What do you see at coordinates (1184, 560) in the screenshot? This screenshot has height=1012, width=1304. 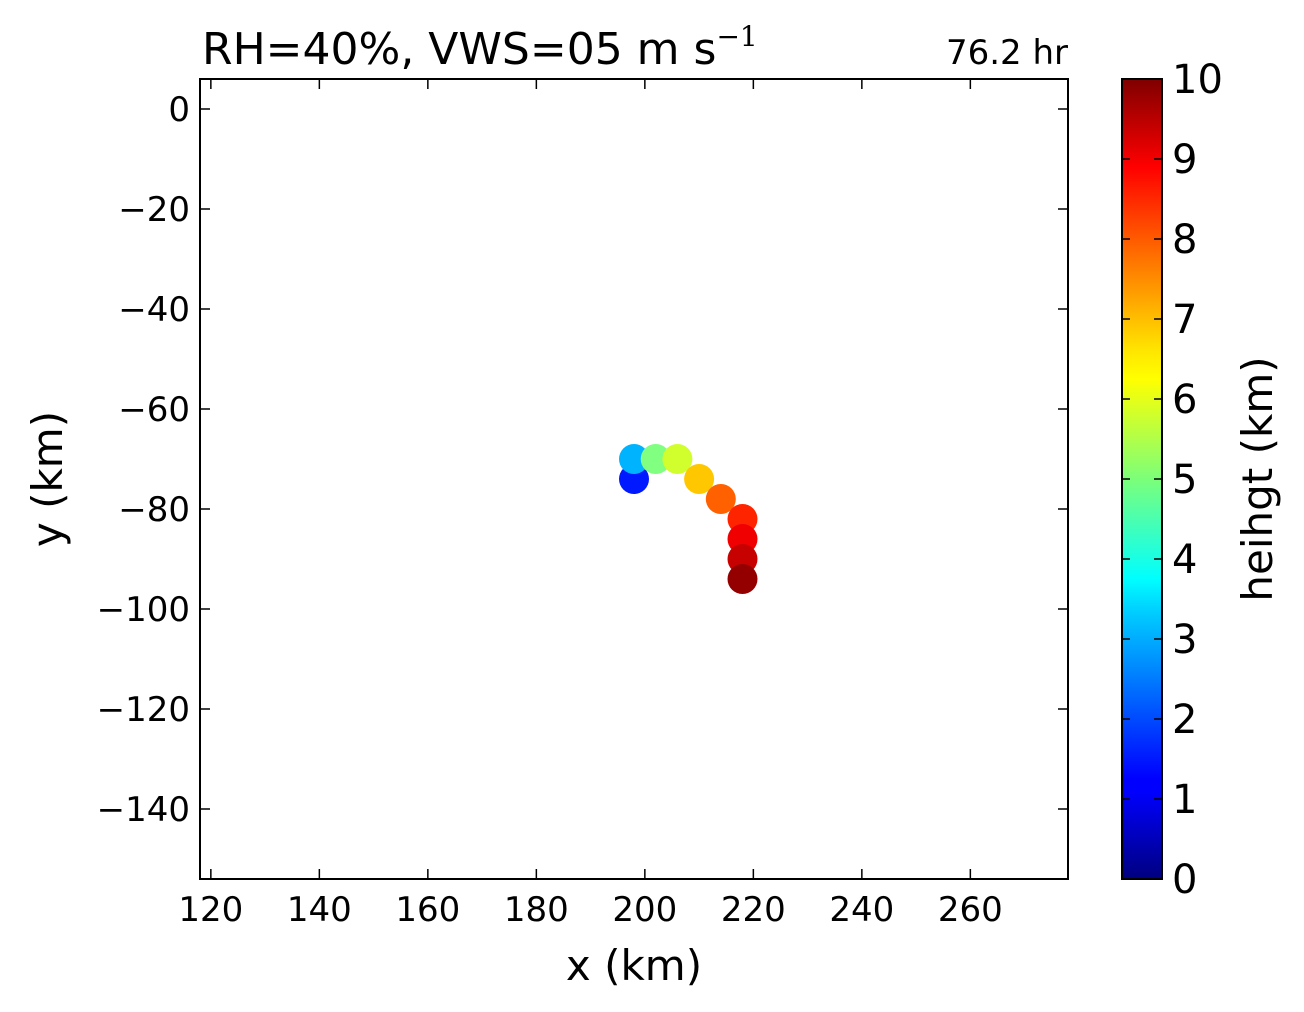 I see `colorbar-tick-label: 4` at bounding box center [1184, 560].